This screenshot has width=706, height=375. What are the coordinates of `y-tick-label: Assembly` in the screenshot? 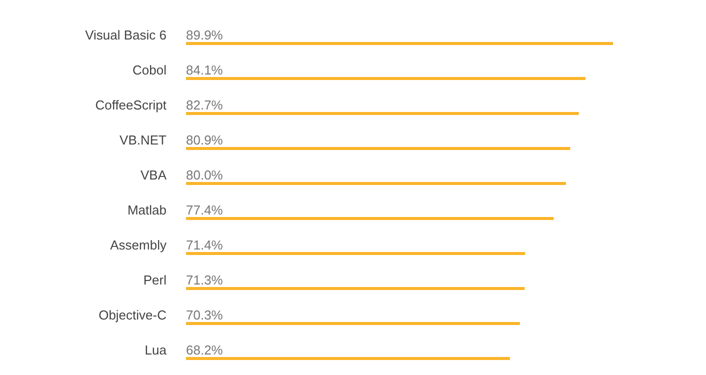 It's located at (138, 245).